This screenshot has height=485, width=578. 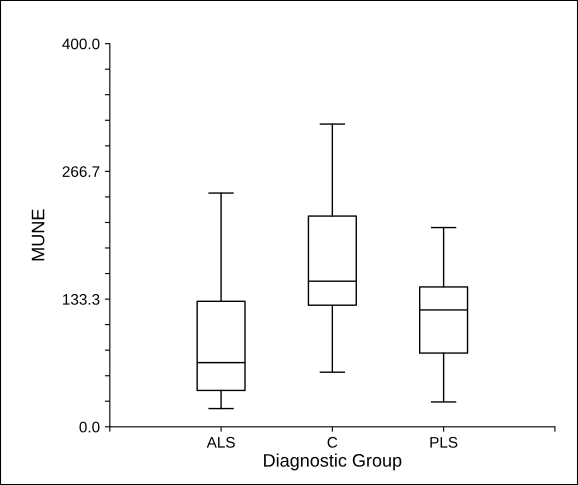 I want to click on x-tick-label: PLS, so click(x=444, y=442).